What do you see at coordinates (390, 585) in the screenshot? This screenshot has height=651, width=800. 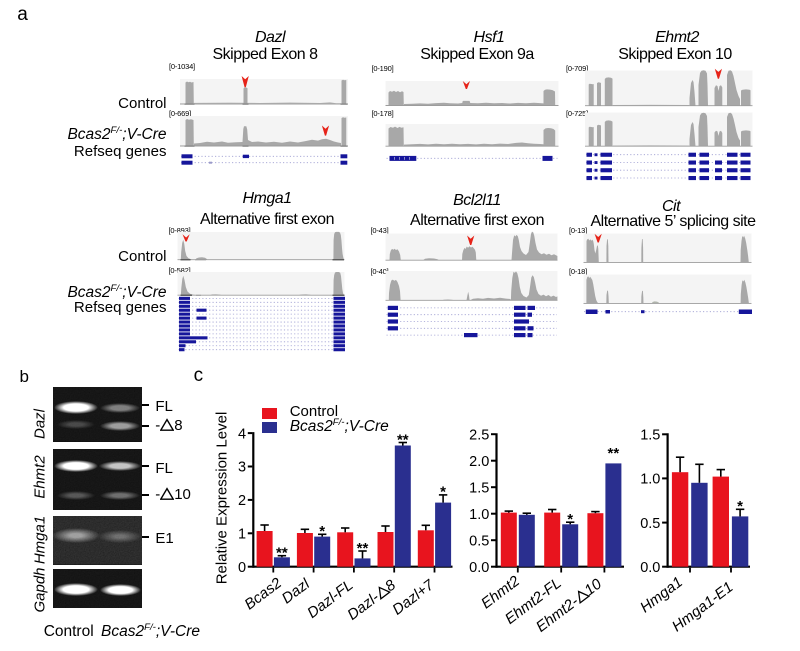 I see `svg-text: 8` at bounding box center [390, 585].